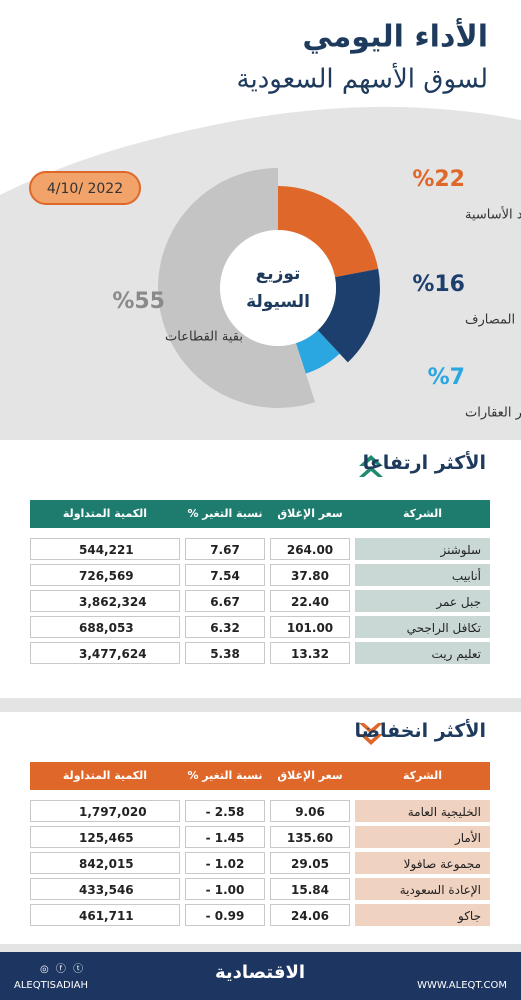 This screenshot has width=521, height=1000. What do you see at coordinates (63, 969) in the screenshot?
I see `social-icons: ◎ ⓕ ⓣ` at bounding box center [63, 969].